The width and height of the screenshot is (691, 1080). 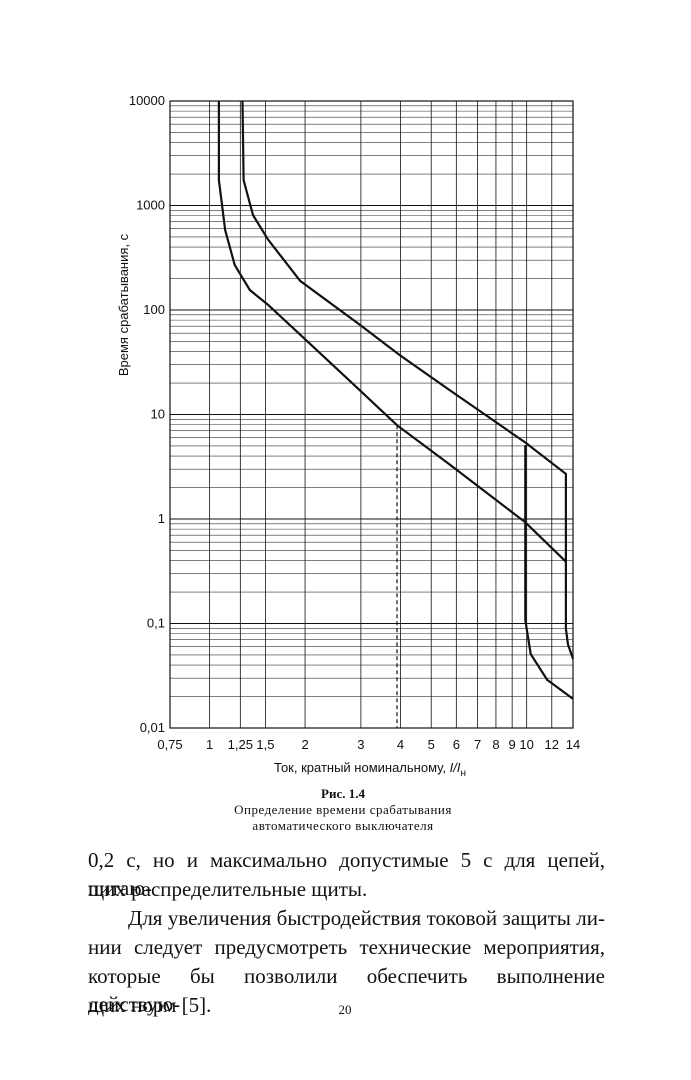 What do you see at coordinates (150, 205) in the screenshot?
I see `y-tick-label: 1000` at bounding box center [150, 205].